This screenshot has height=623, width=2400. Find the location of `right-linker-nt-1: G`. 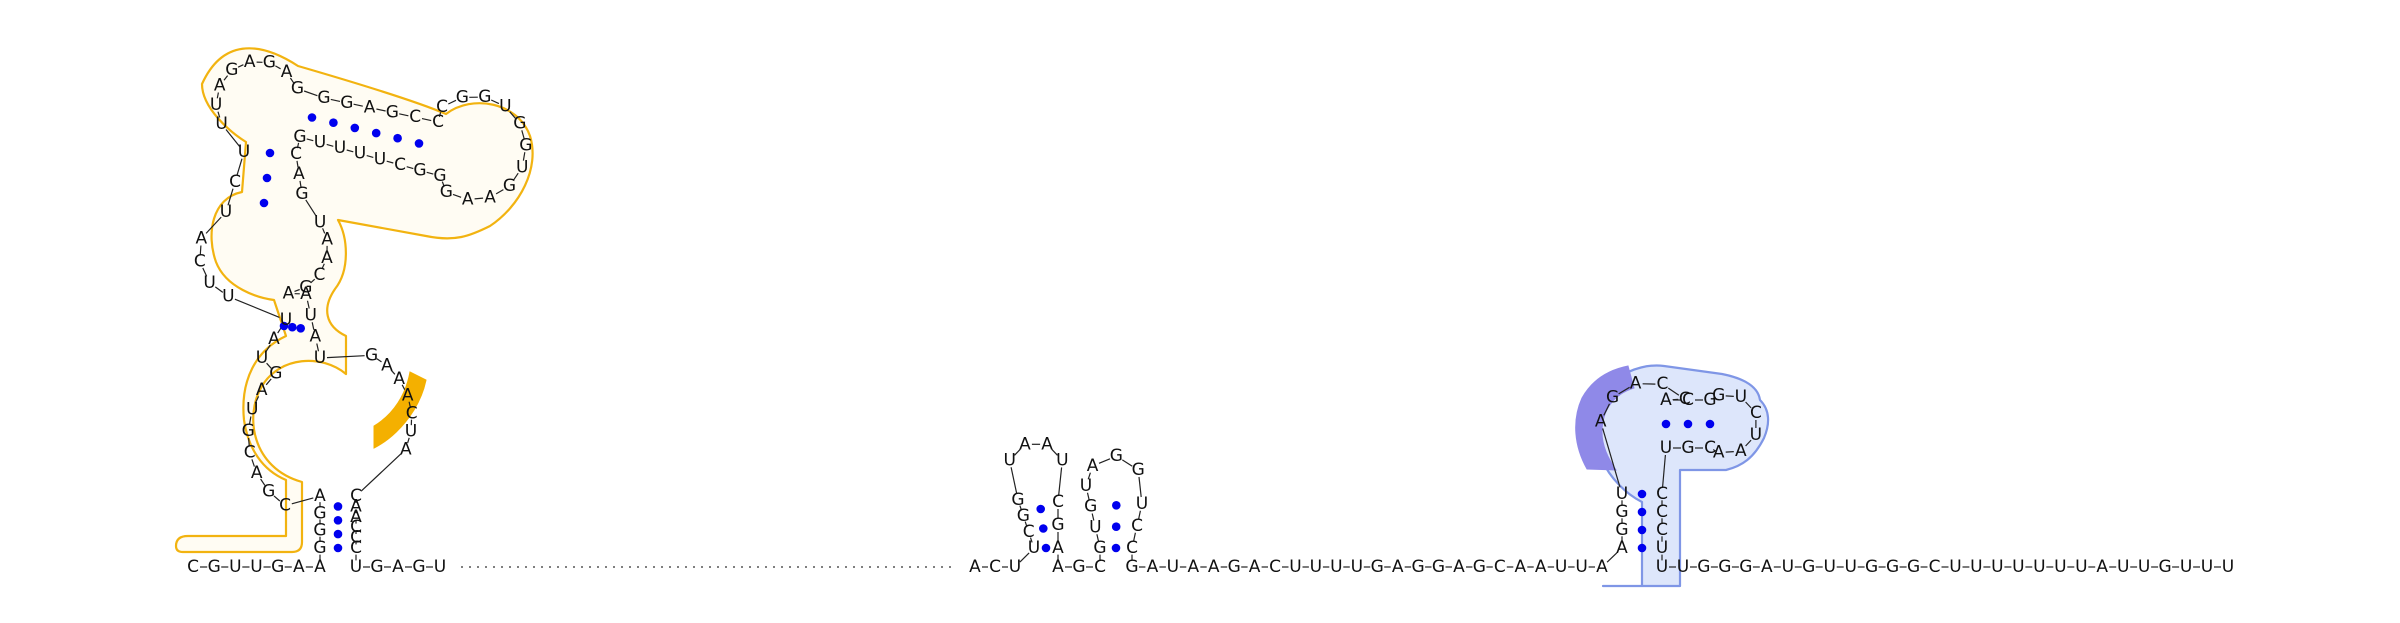

right-linker-nt-1: G is located at coordinates (1131, 567).